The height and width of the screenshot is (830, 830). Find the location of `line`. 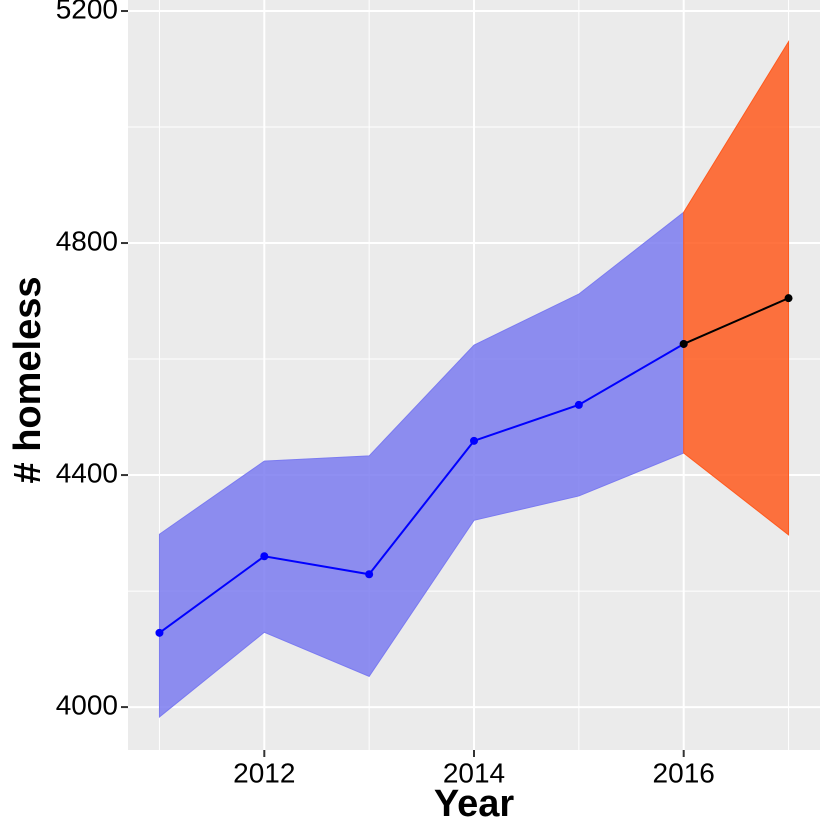

line is located at coordinates (736, 321).